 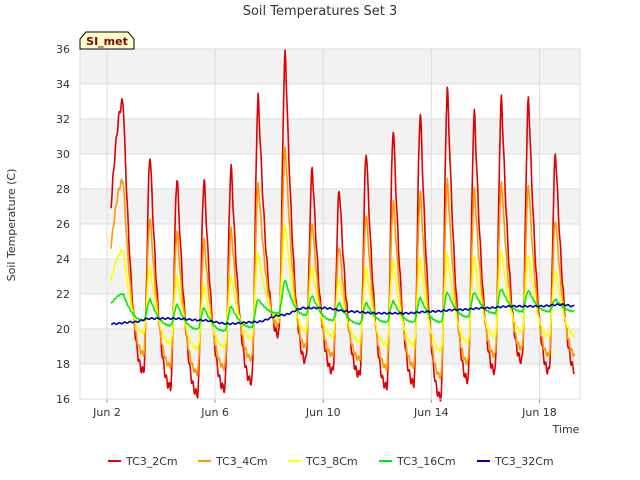 I want to click on legend-label: TC3_32Cm, so click(x=524, y=461).